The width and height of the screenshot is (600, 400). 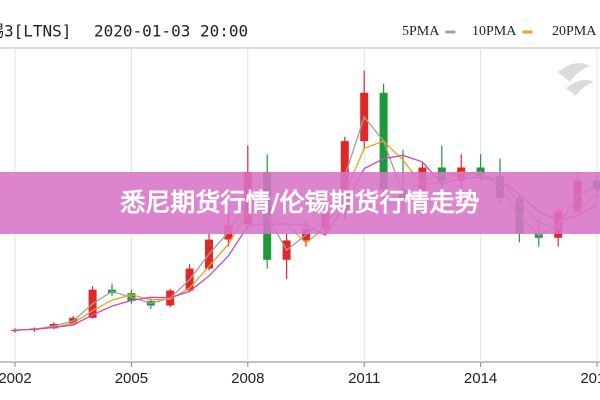 I want to click on legend-label: 5PMA, so click(x=421, y=31).